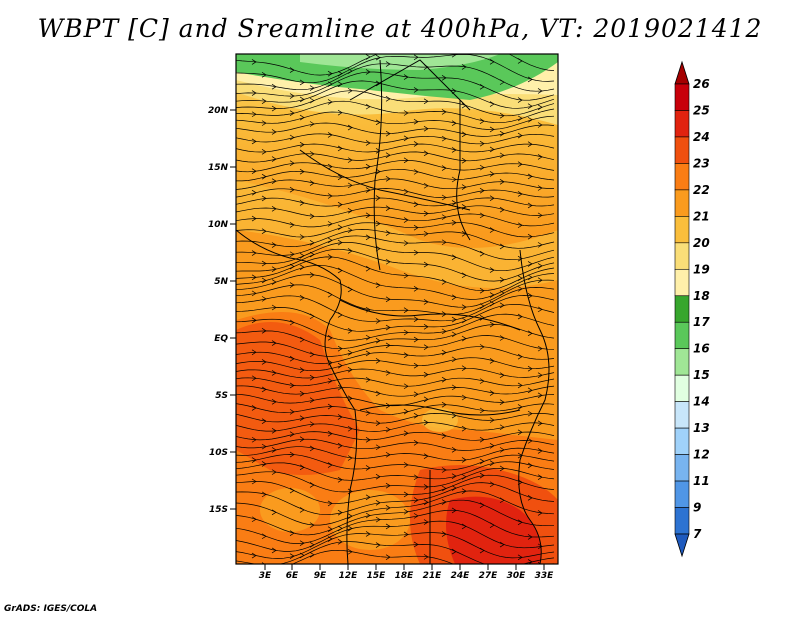  What do you see at coordinates (349, 576) in the screenshot?
I see `lon-label-12e: 12E` at bounding box center [349, 576].